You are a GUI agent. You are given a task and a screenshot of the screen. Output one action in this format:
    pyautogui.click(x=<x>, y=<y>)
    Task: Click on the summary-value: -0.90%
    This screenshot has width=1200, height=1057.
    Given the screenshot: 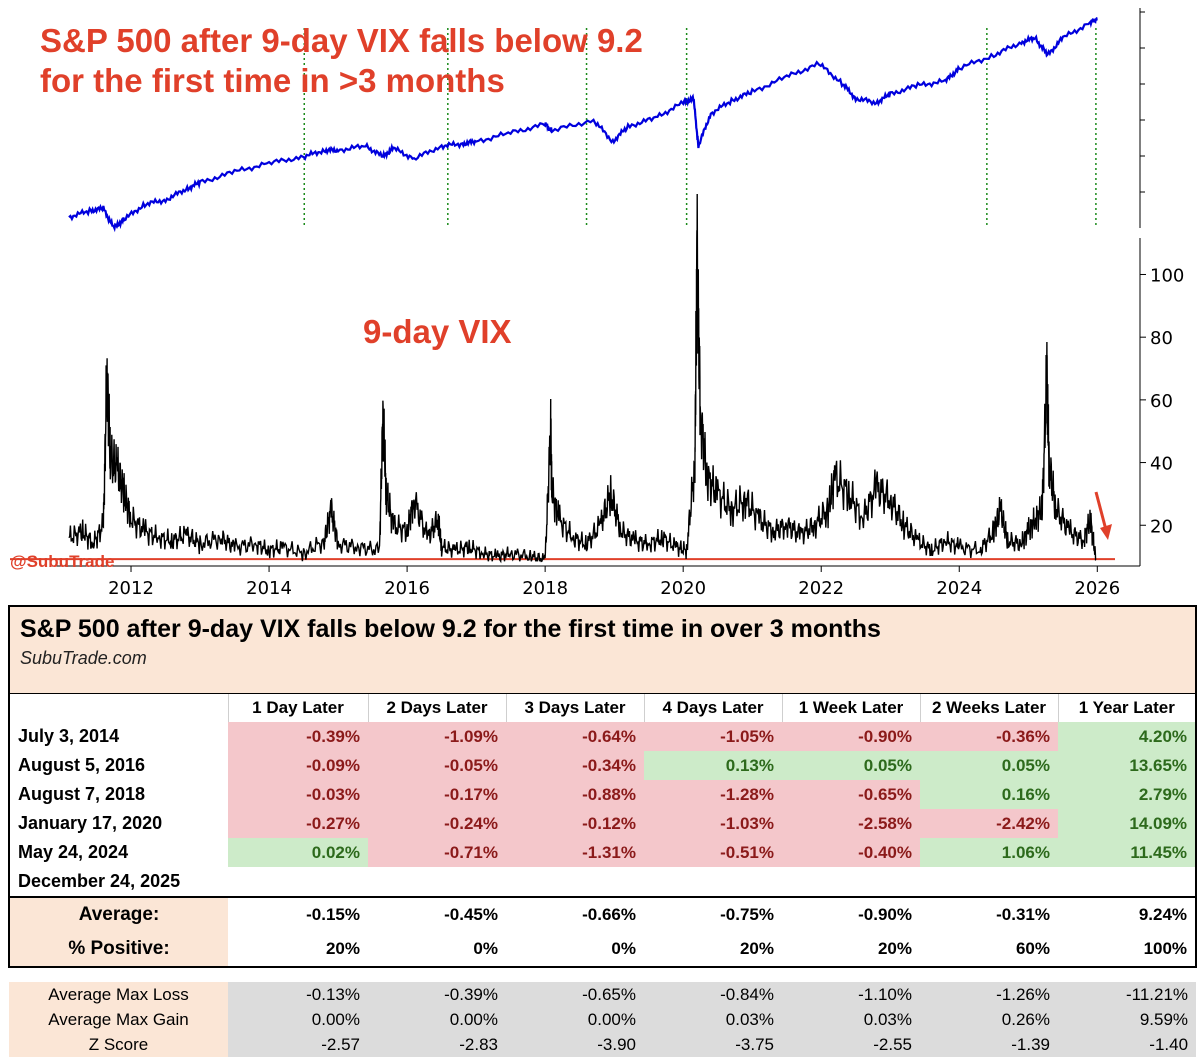 What is the action you would take?
    pyautogui.click(x=851, y=914)
    